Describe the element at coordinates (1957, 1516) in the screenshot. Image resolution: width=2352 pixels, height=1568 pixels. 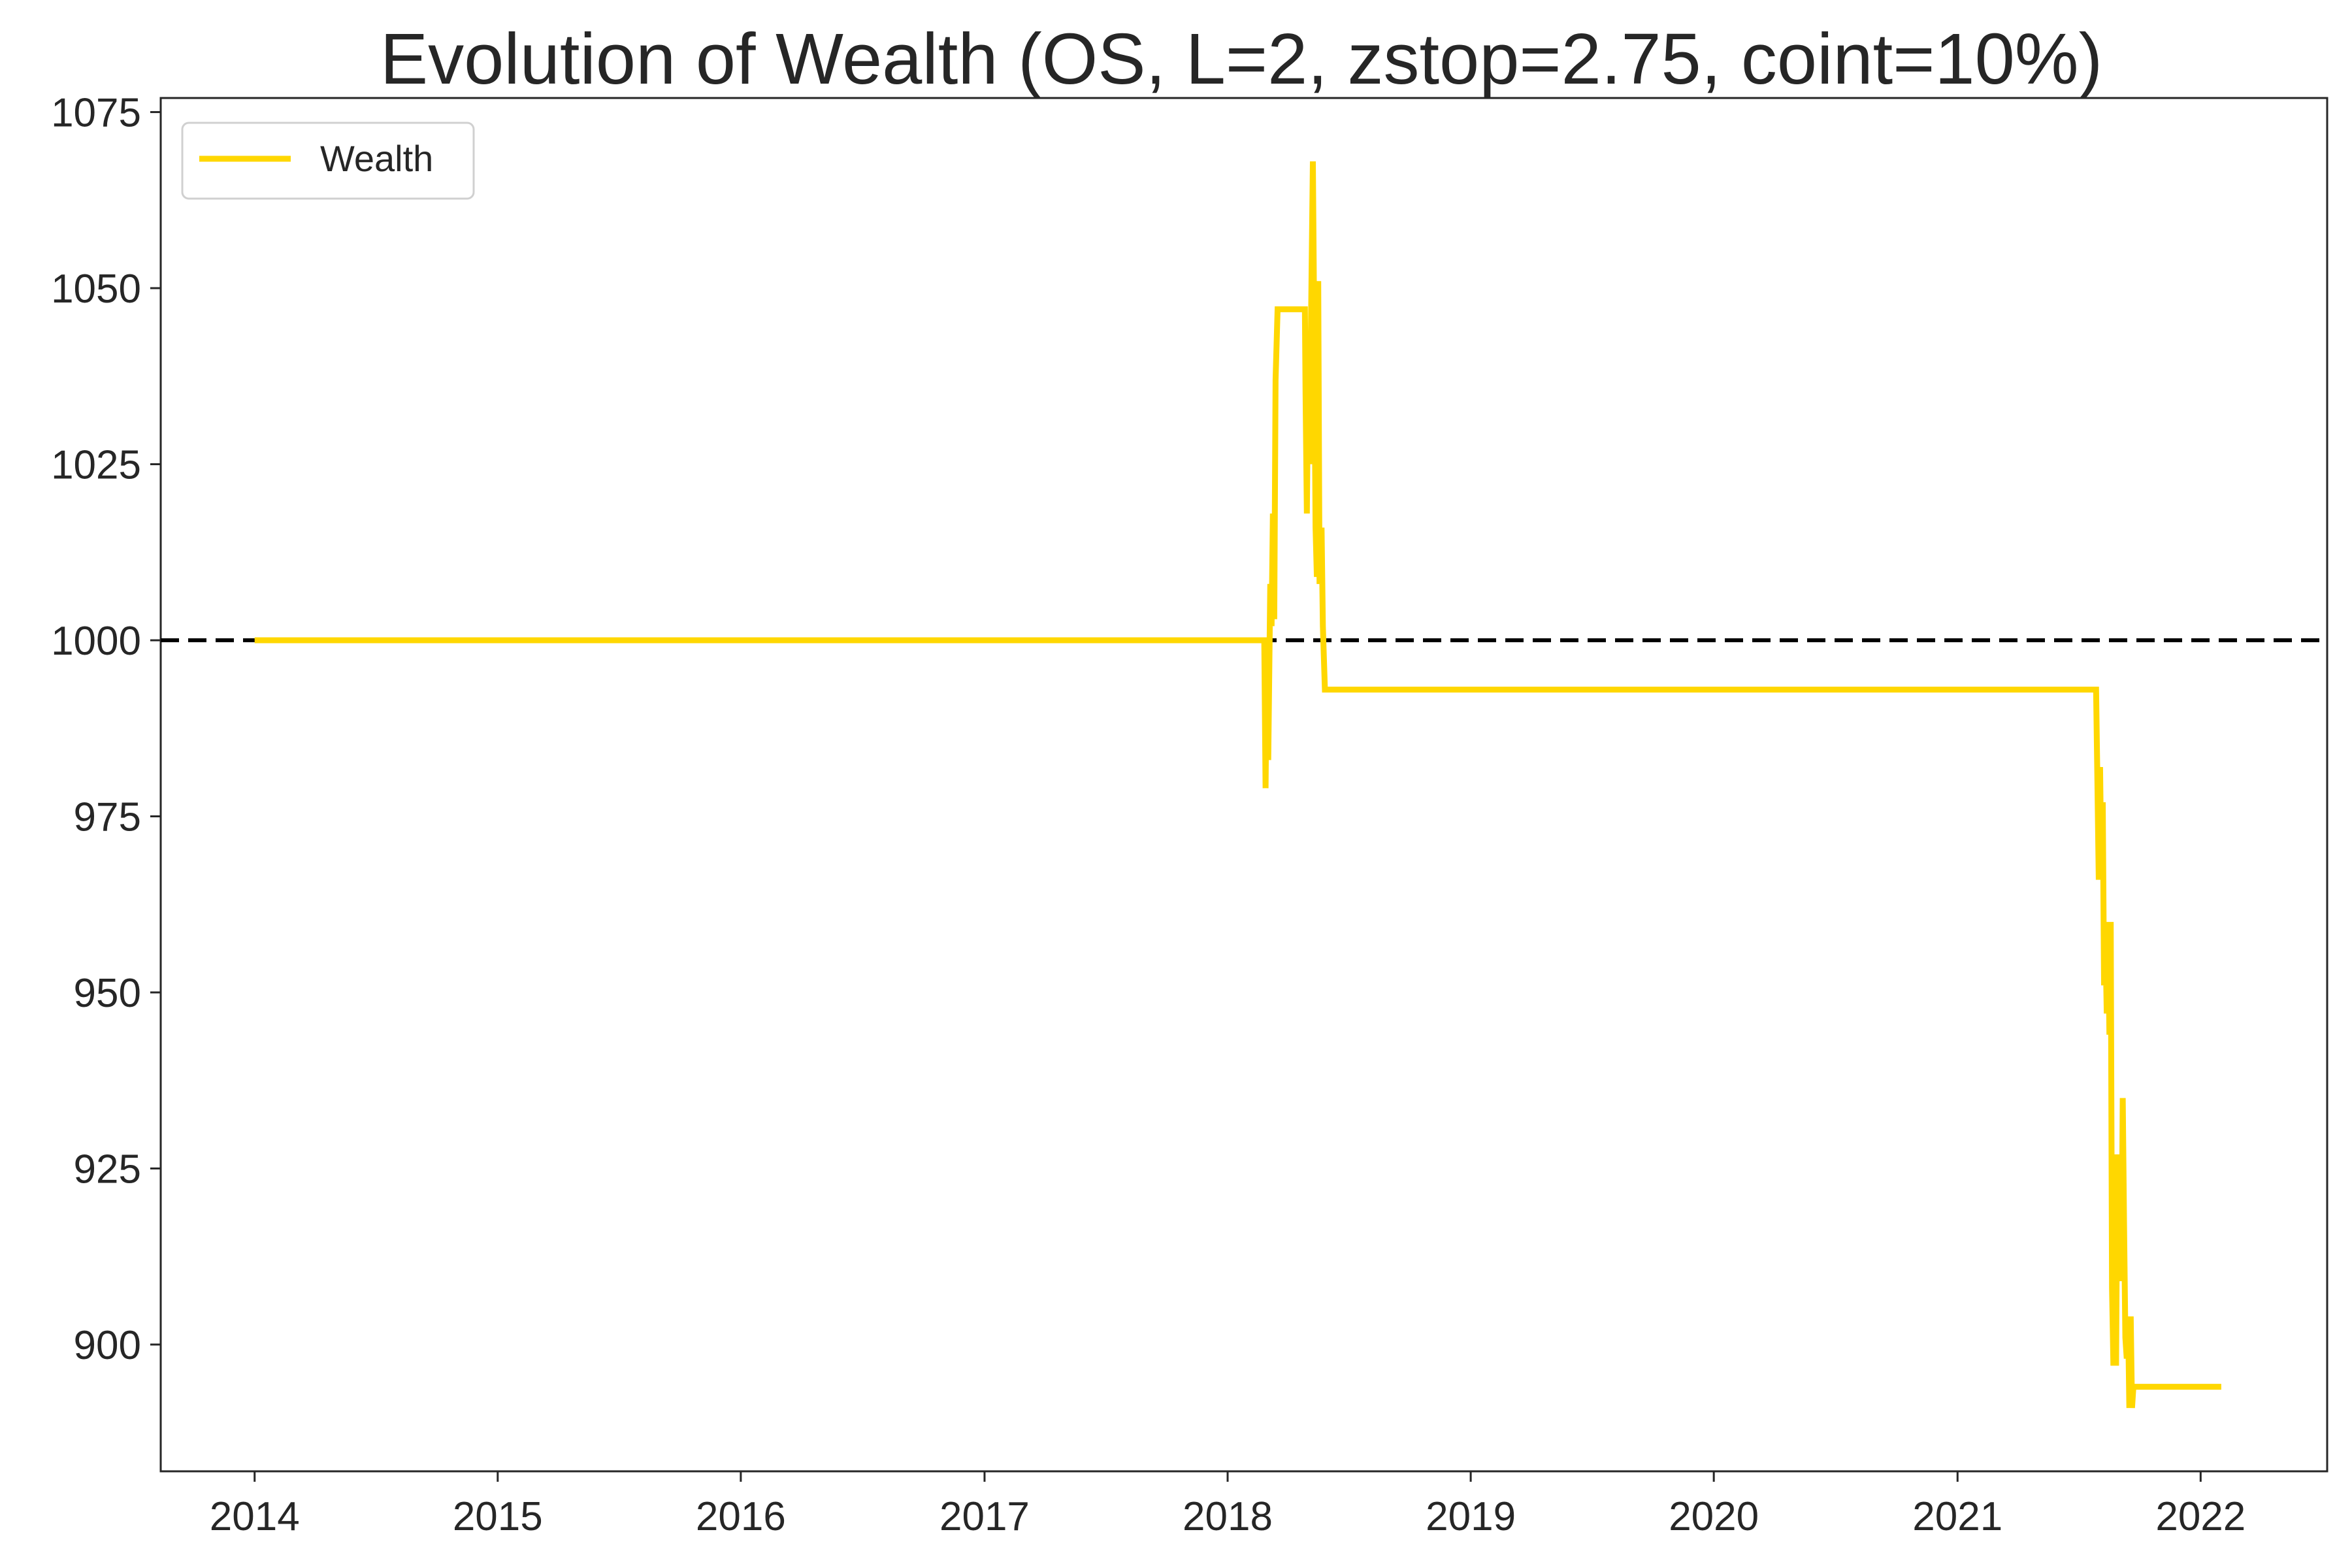
I see `x-tick-label: 2021` at that location.